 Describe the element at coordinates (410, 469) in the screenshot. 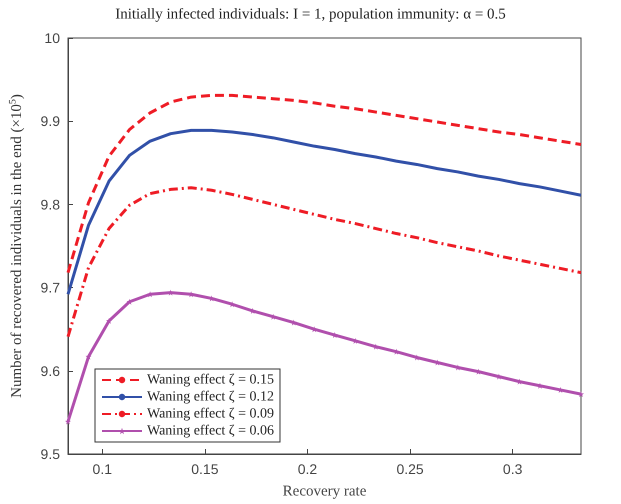

I see `x-tick-label: 0.25` at that location.